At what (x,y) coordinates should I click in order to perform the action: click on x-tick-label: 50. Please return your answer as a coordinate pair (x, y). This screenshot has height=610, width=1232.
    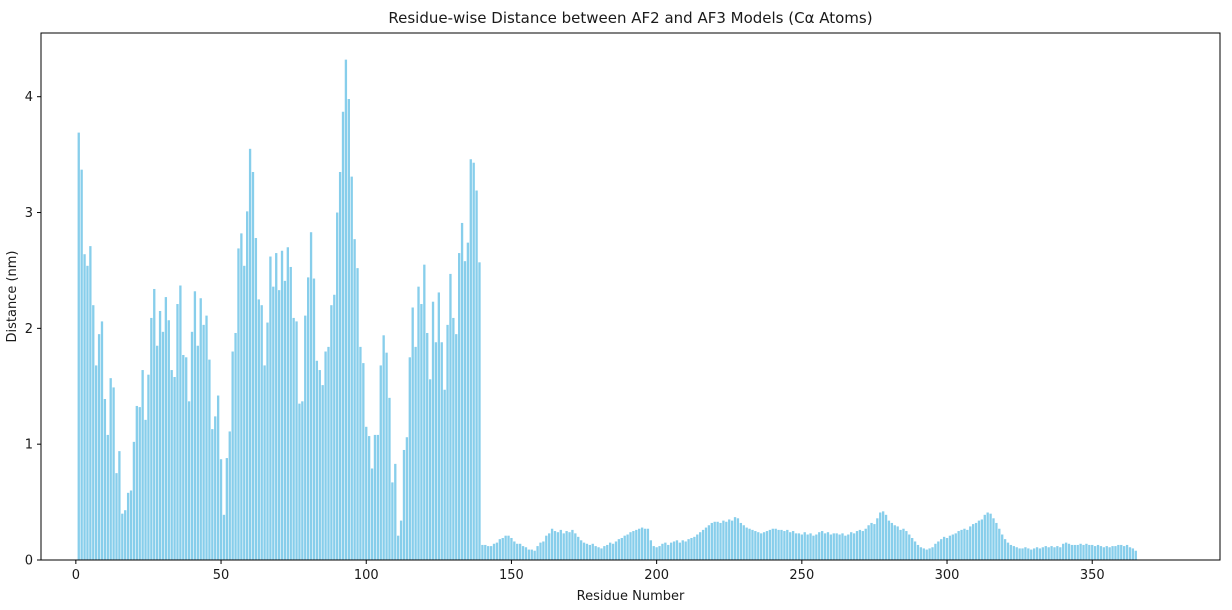
    Looking at the image, I should click on (221, 575).